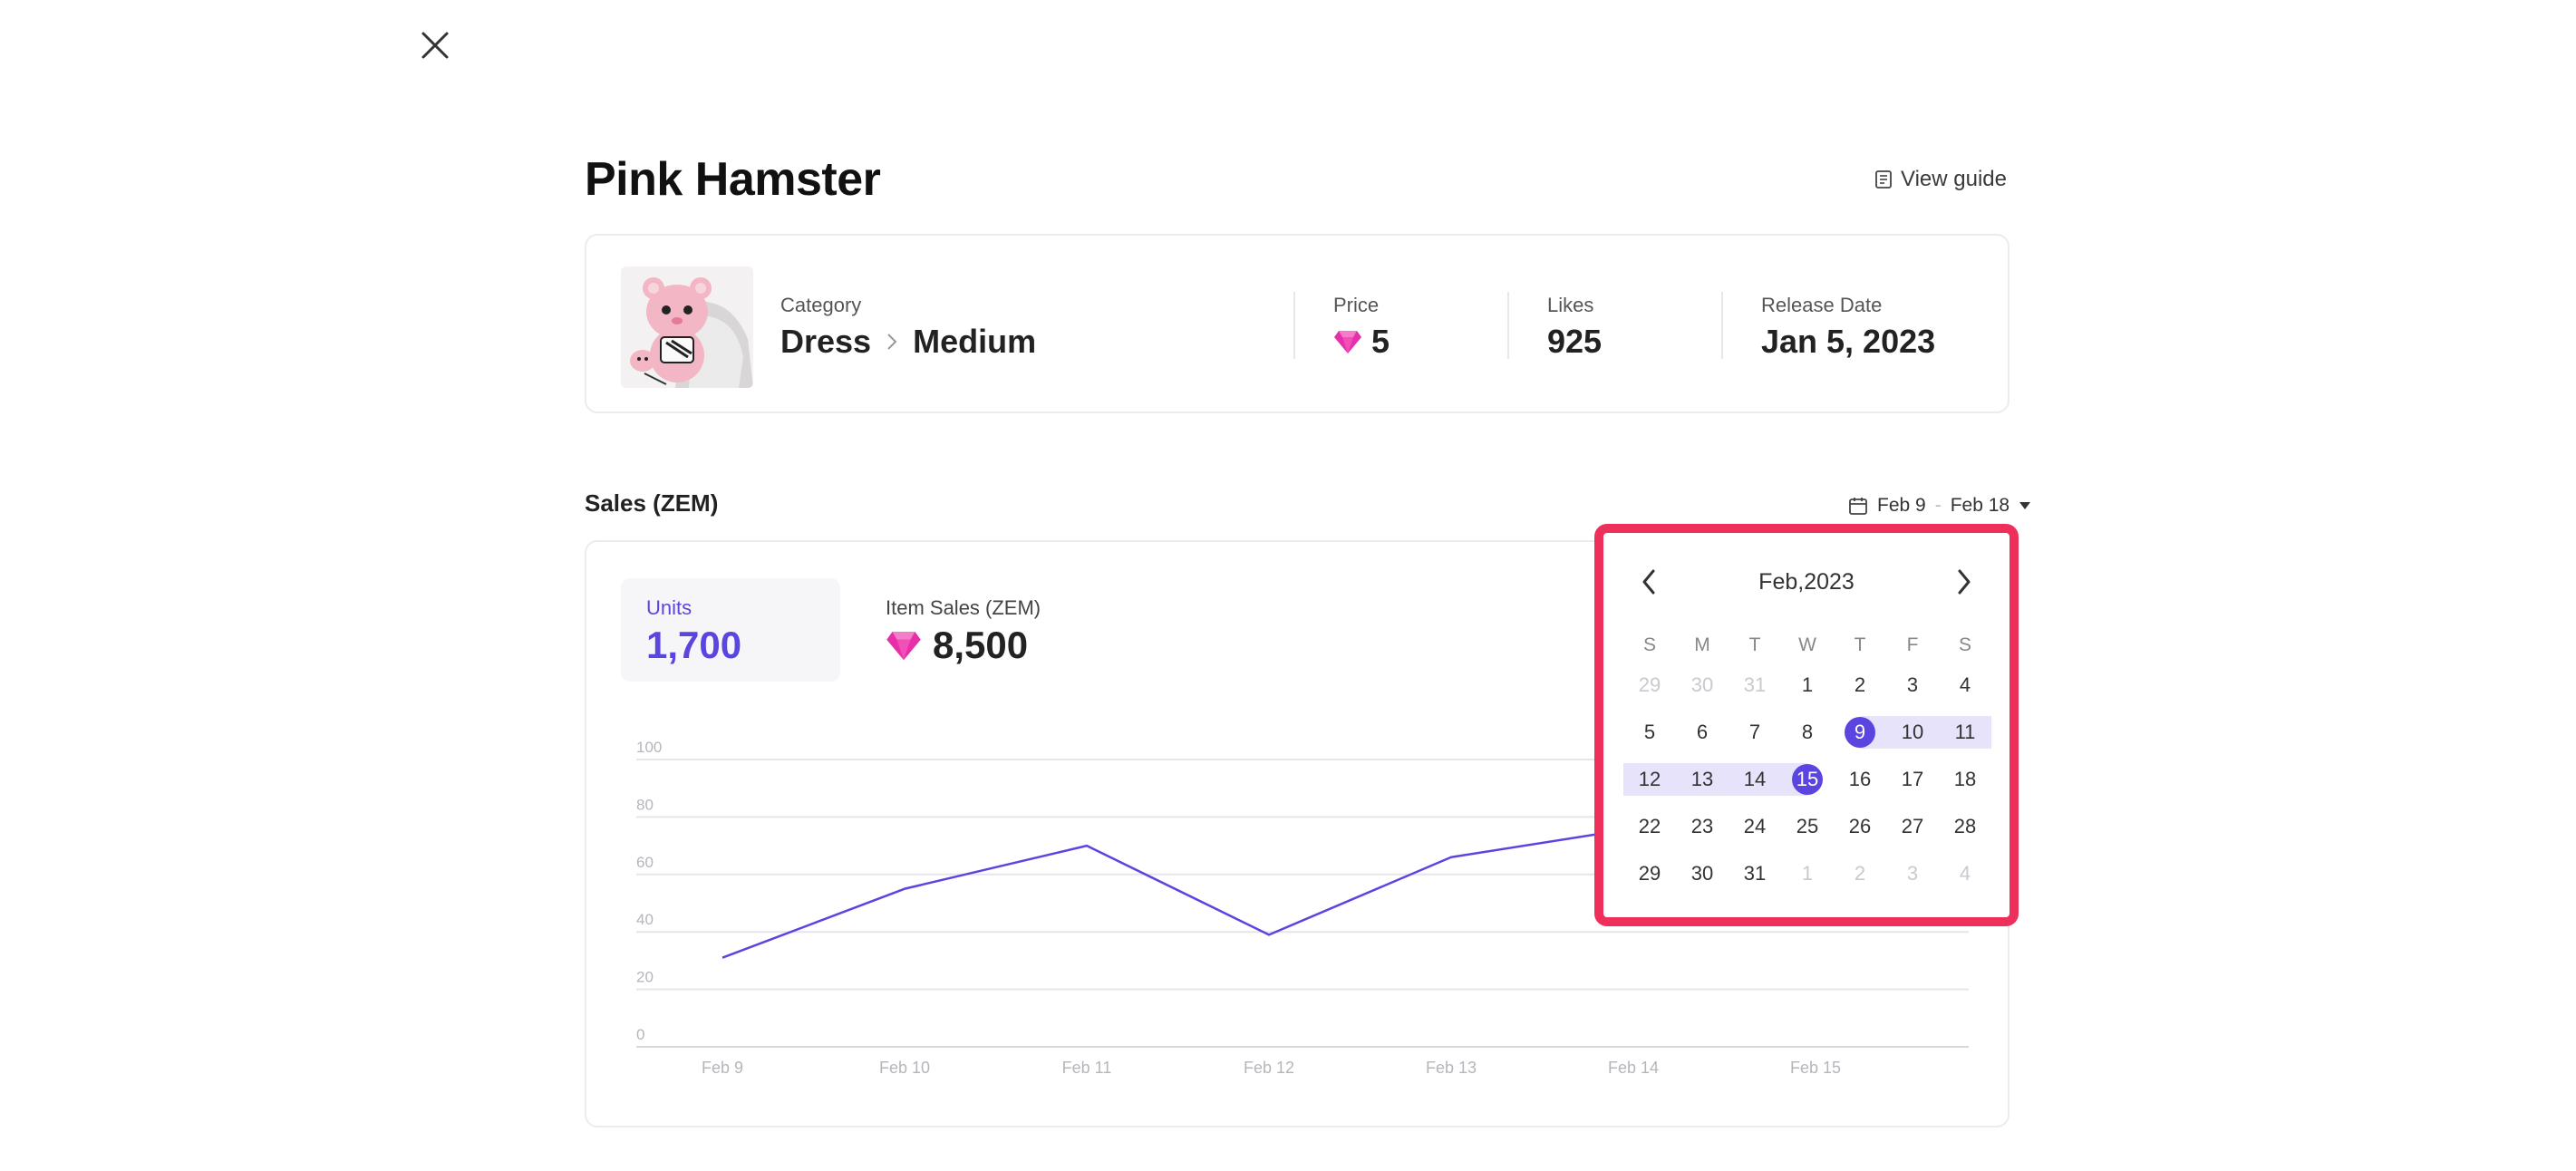 This screenshot has width=2576, height=1171. I want to click on calendar-day: 5, so click(1649, 732).